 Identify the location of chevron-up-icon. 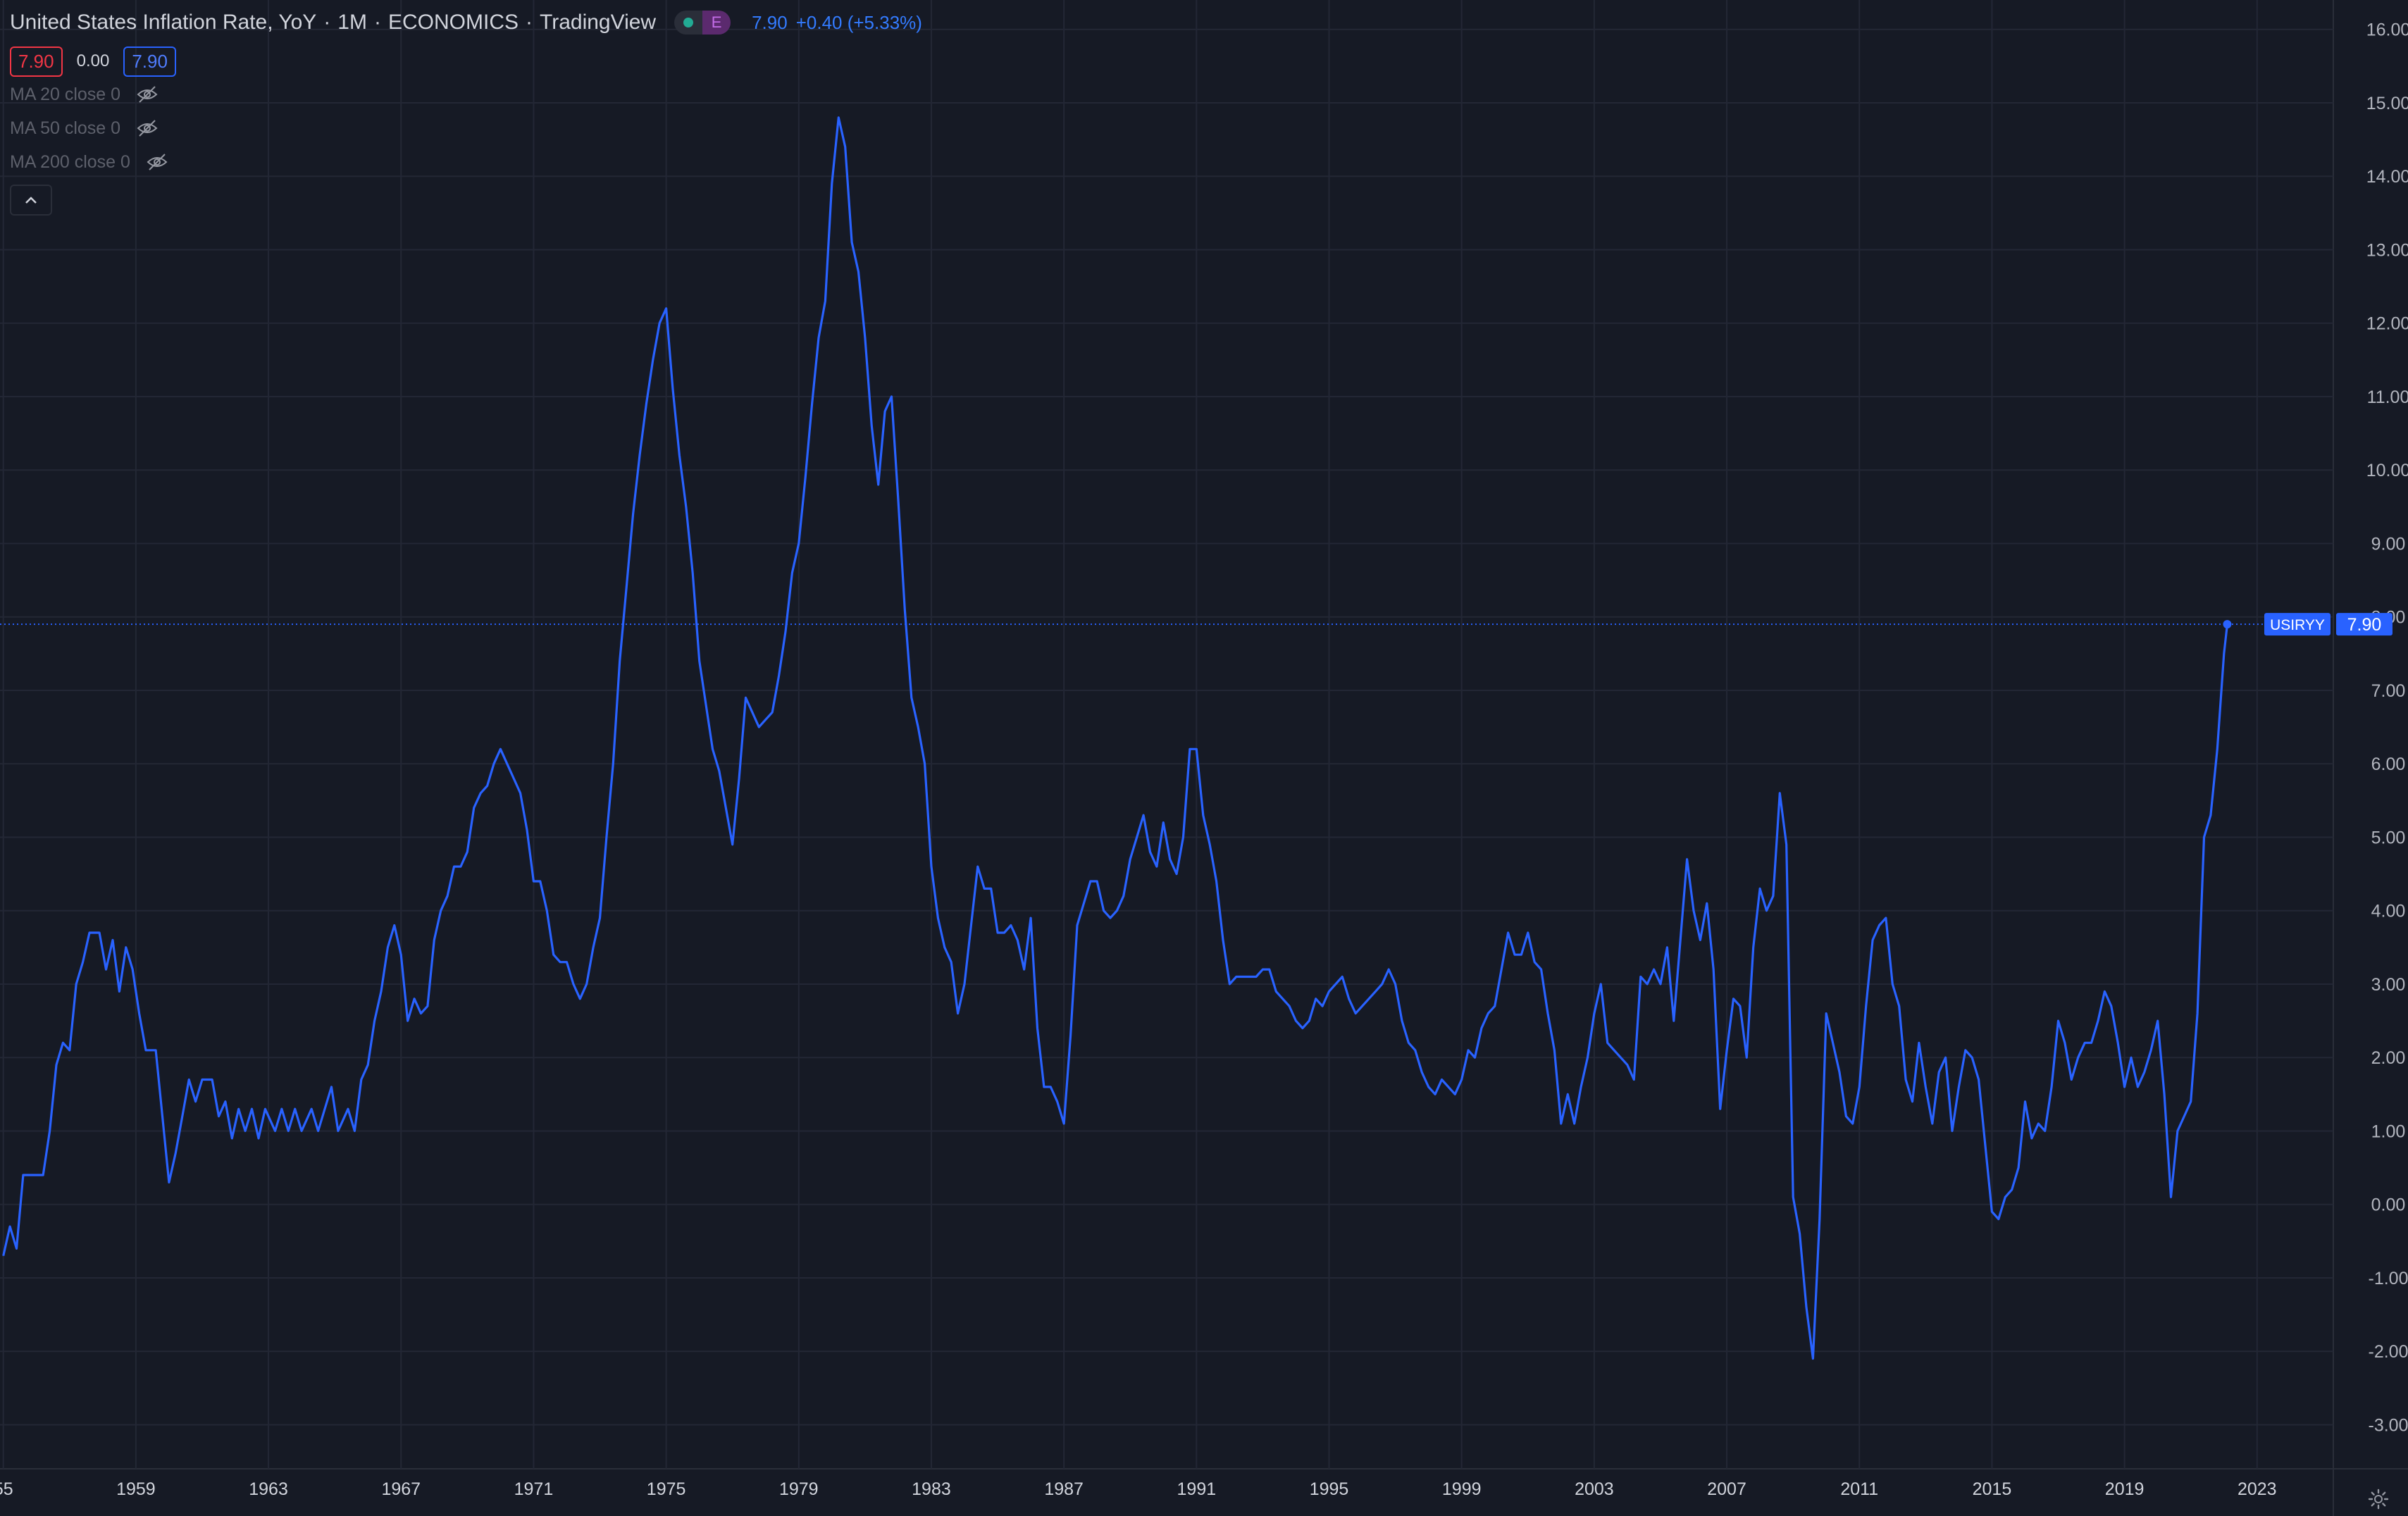
(31, 200).